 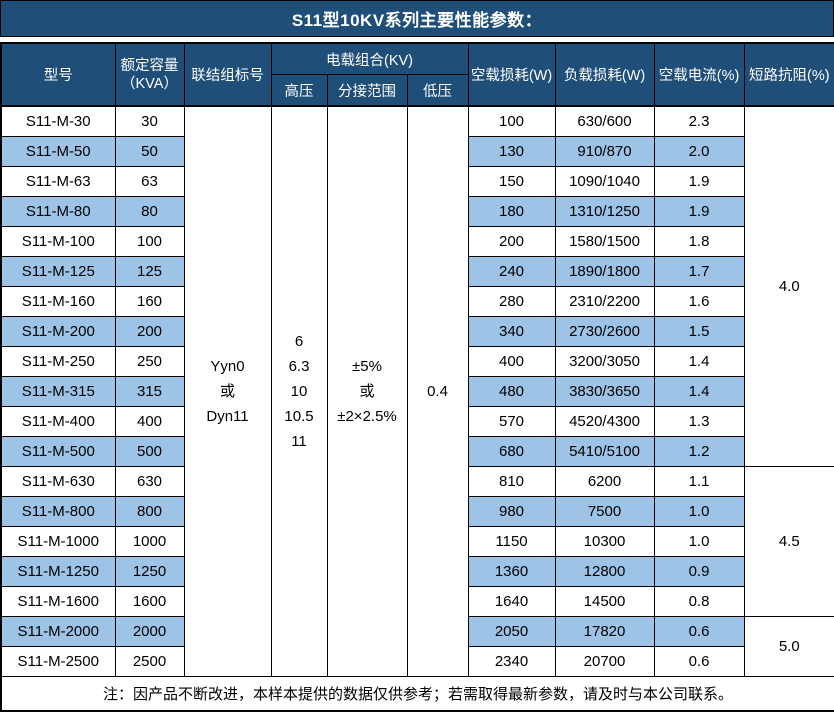 I want to click on cell-no-load-loss: 280, so click(x=511, y=301).